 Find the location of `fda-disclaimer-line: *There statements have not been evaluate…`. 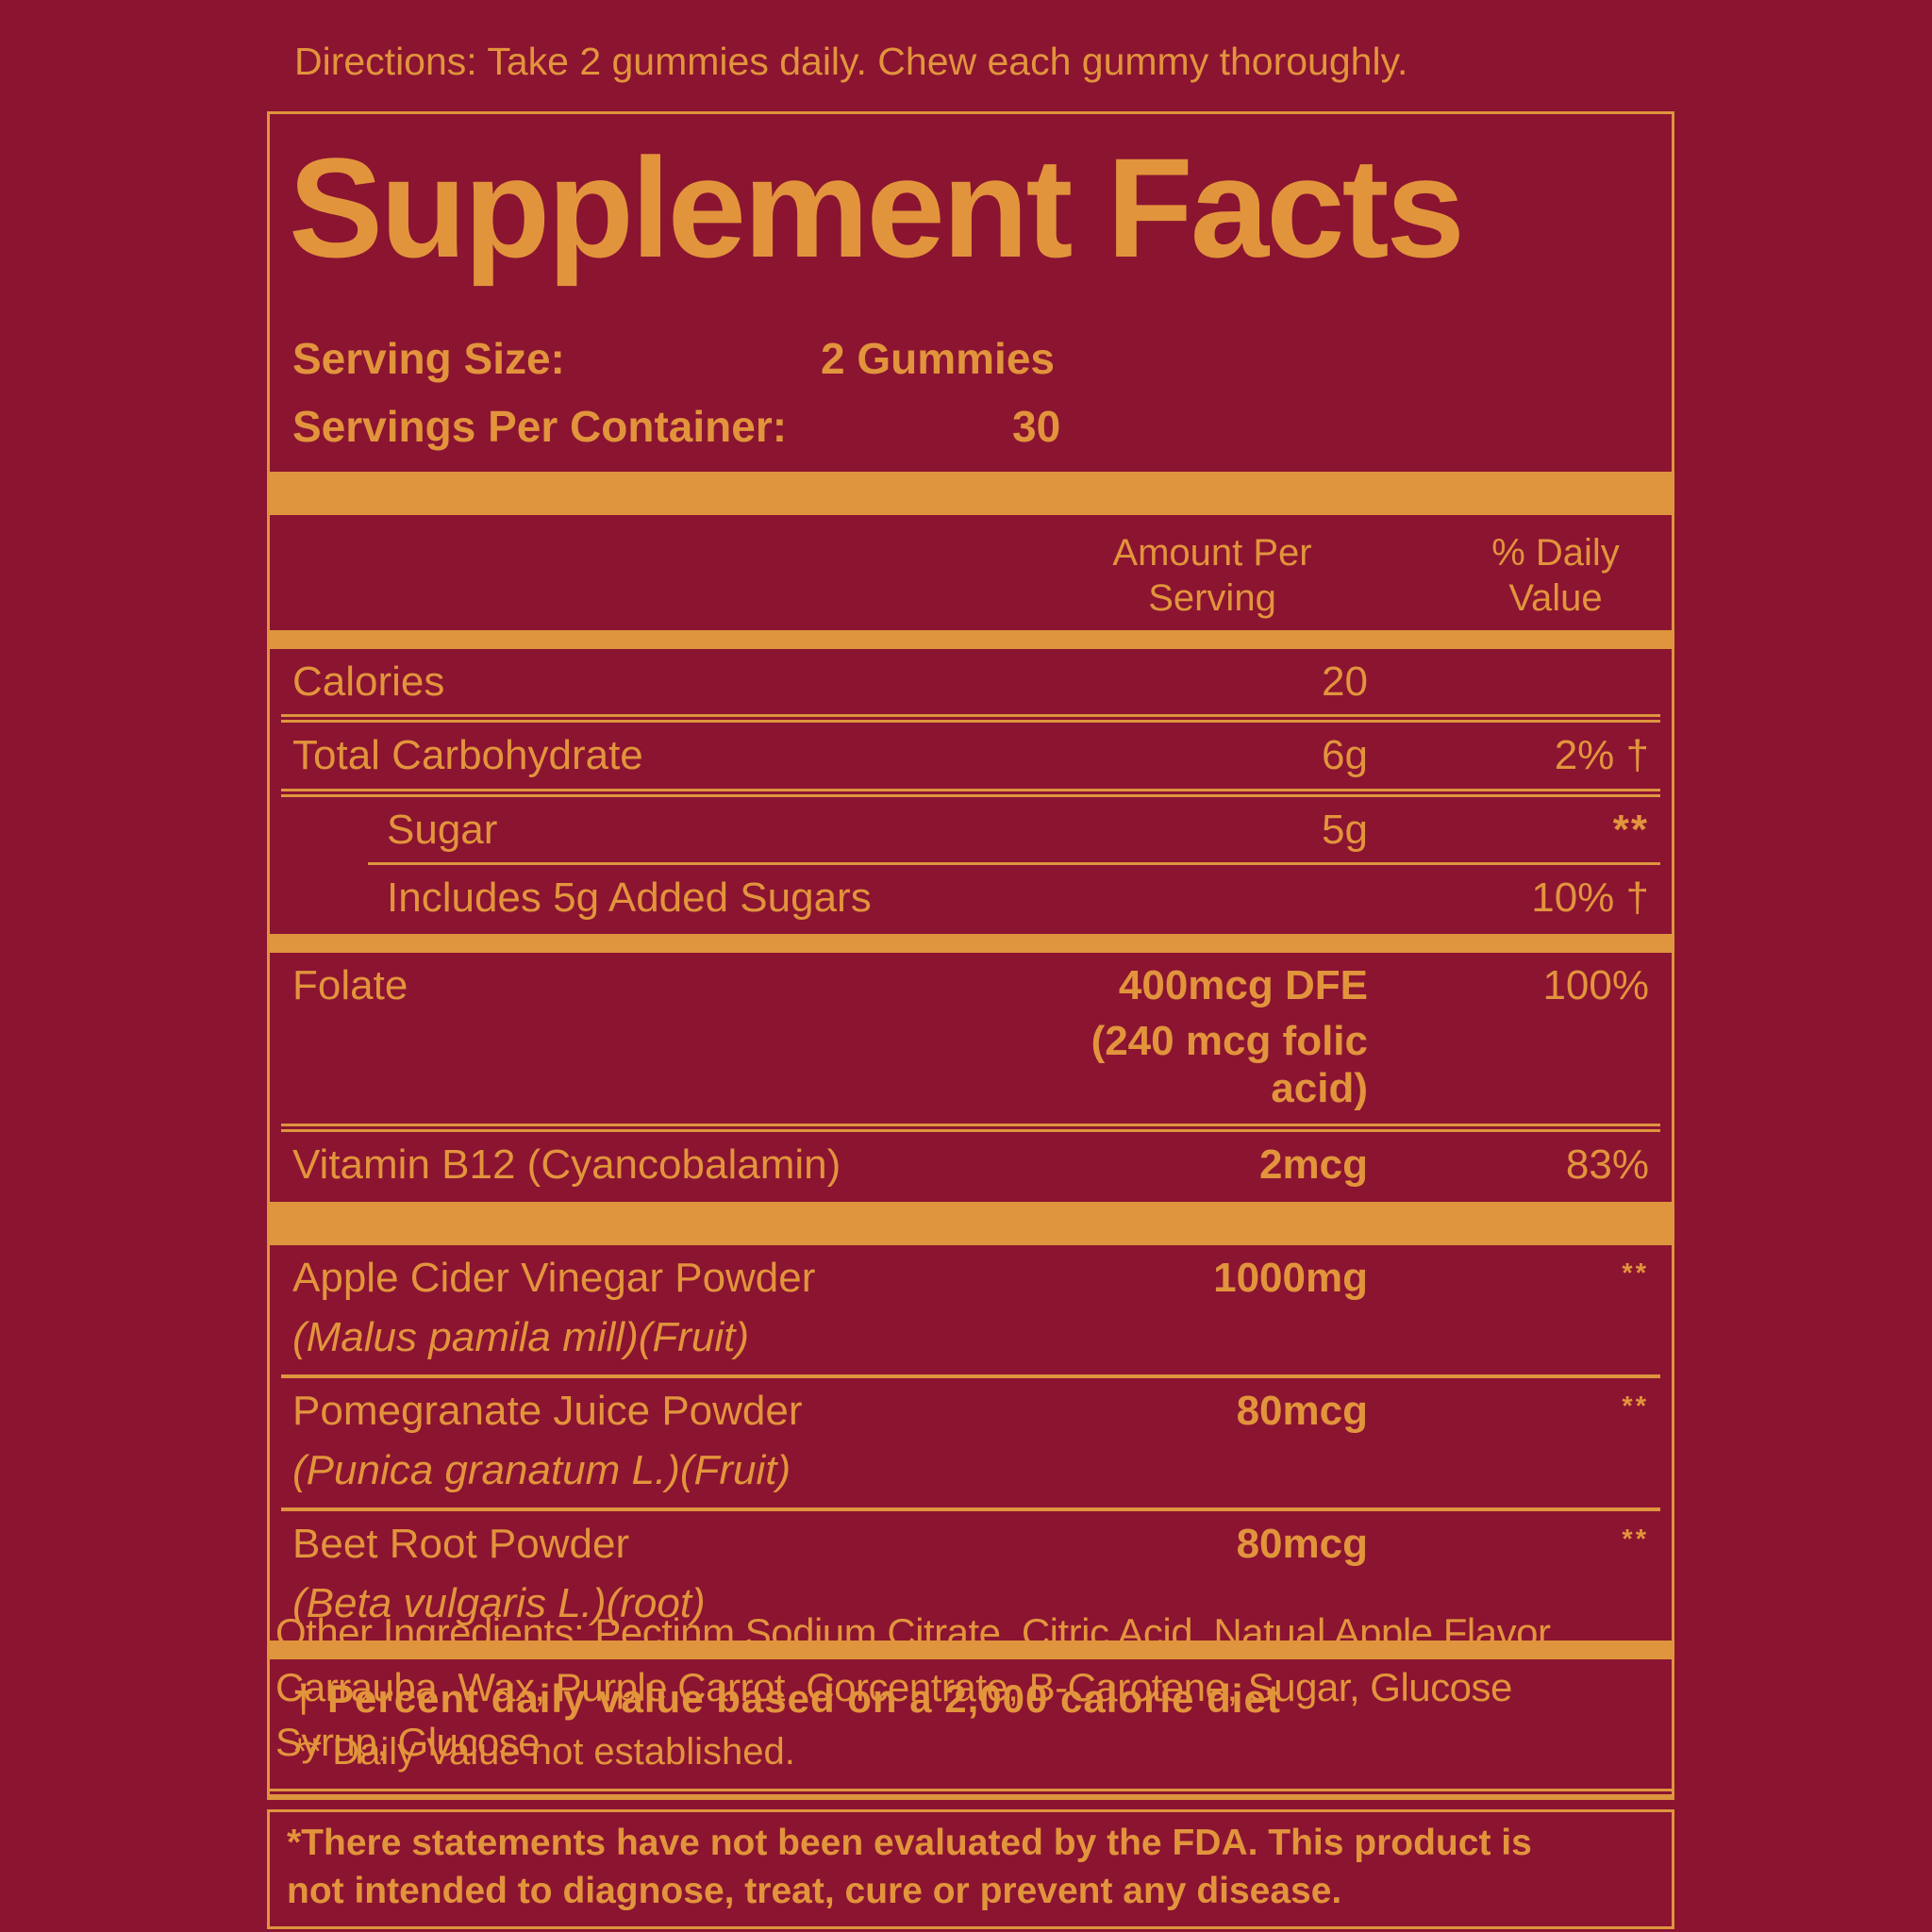

fda-disclaimer-line: *There statements have not been evaluate… is located at coordinates (910, 1843).